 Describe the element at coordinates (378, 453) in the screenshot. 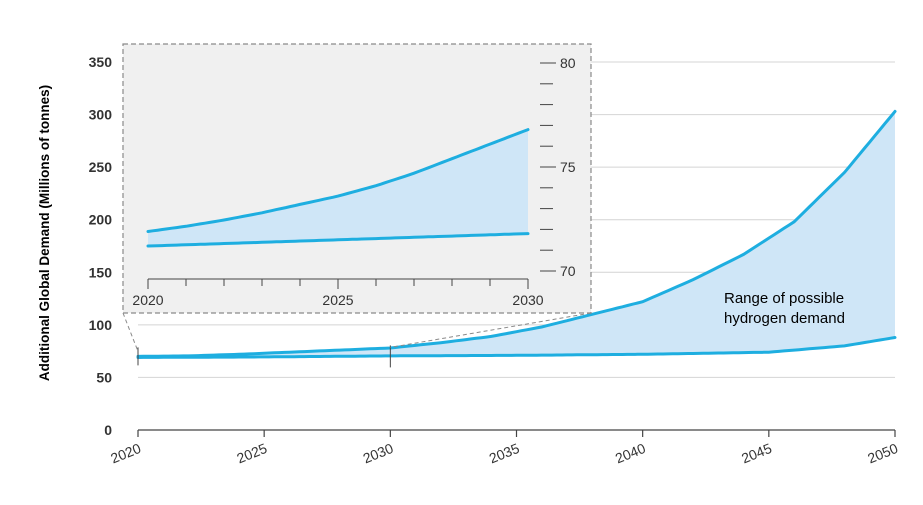

I see `x-tick-label: 2030` at that location.